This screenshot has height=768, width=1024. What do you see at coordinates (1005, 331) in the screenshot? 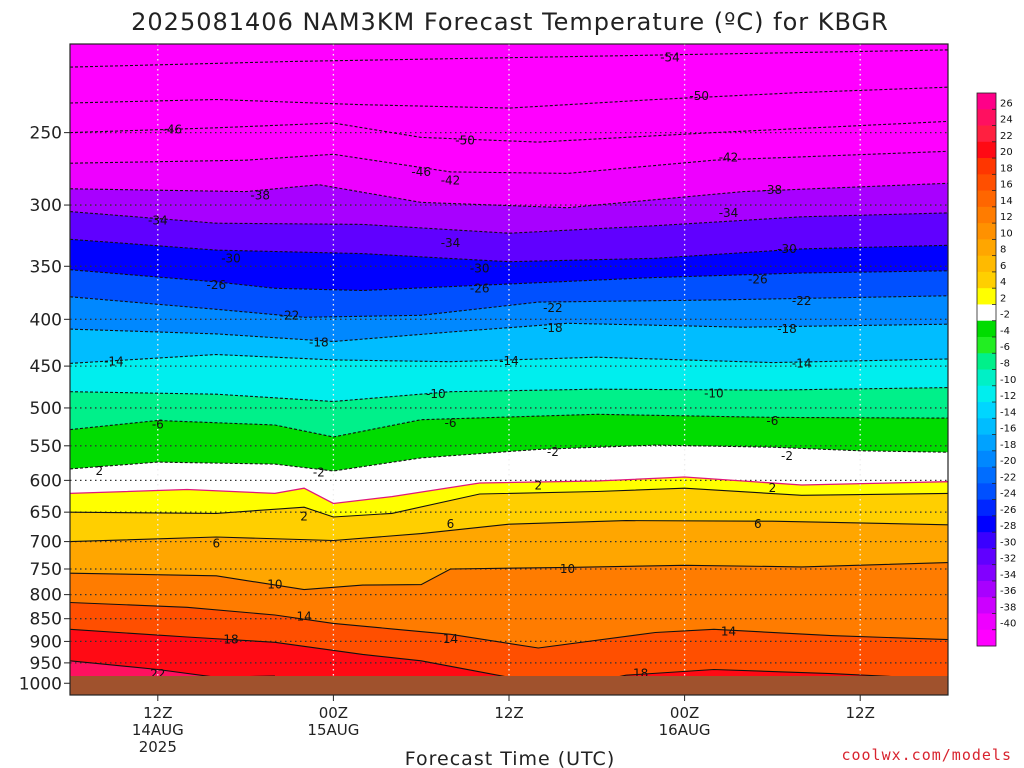
I see `colorbar-label: -4` at bounding box center [1005, 331].